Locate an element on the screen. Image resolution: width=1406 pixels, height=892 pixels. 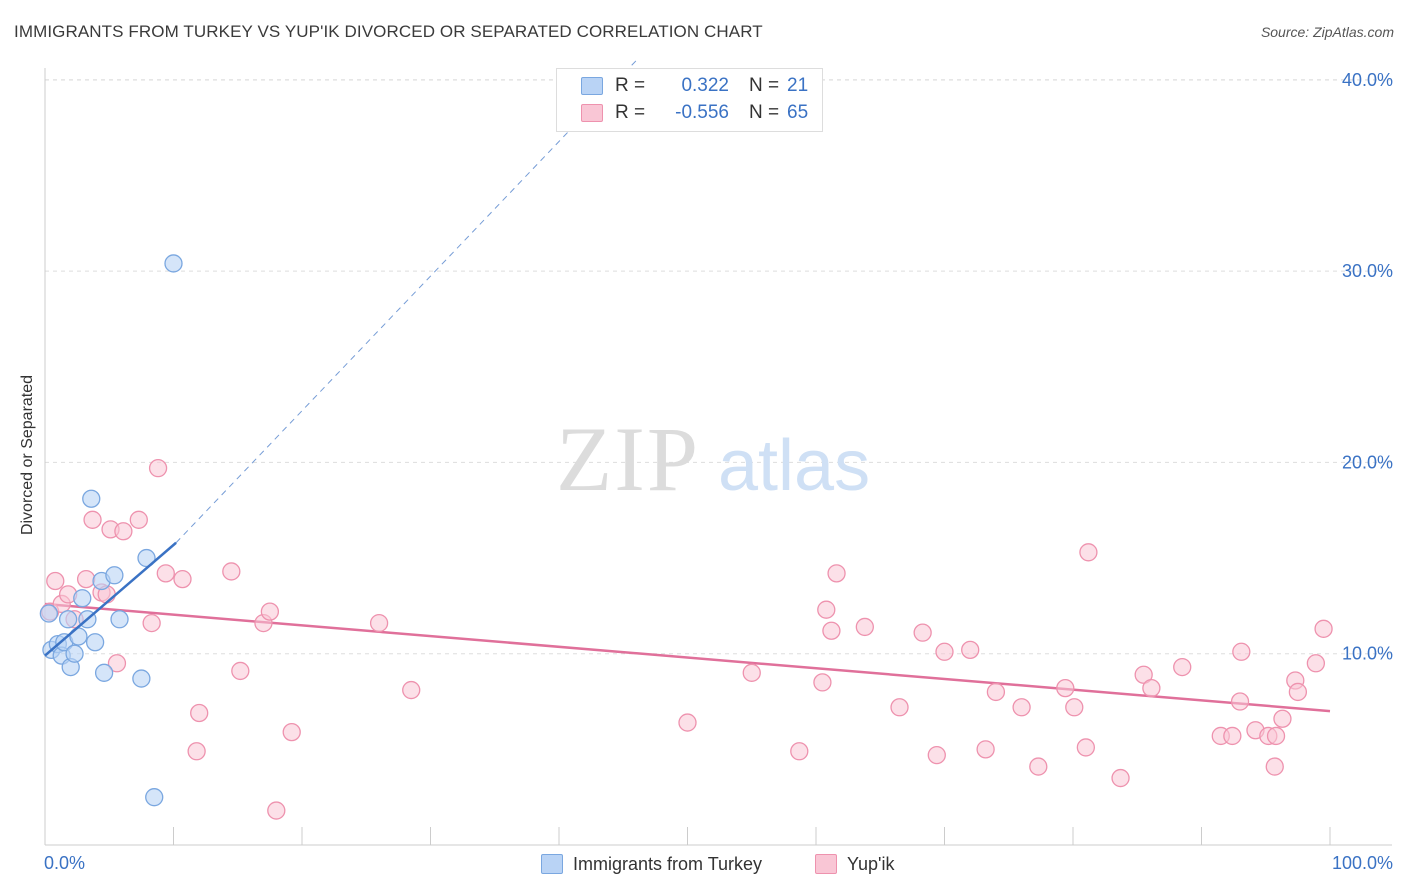
y-tick-label: 30.0% is located at coordinates (1367, 271).